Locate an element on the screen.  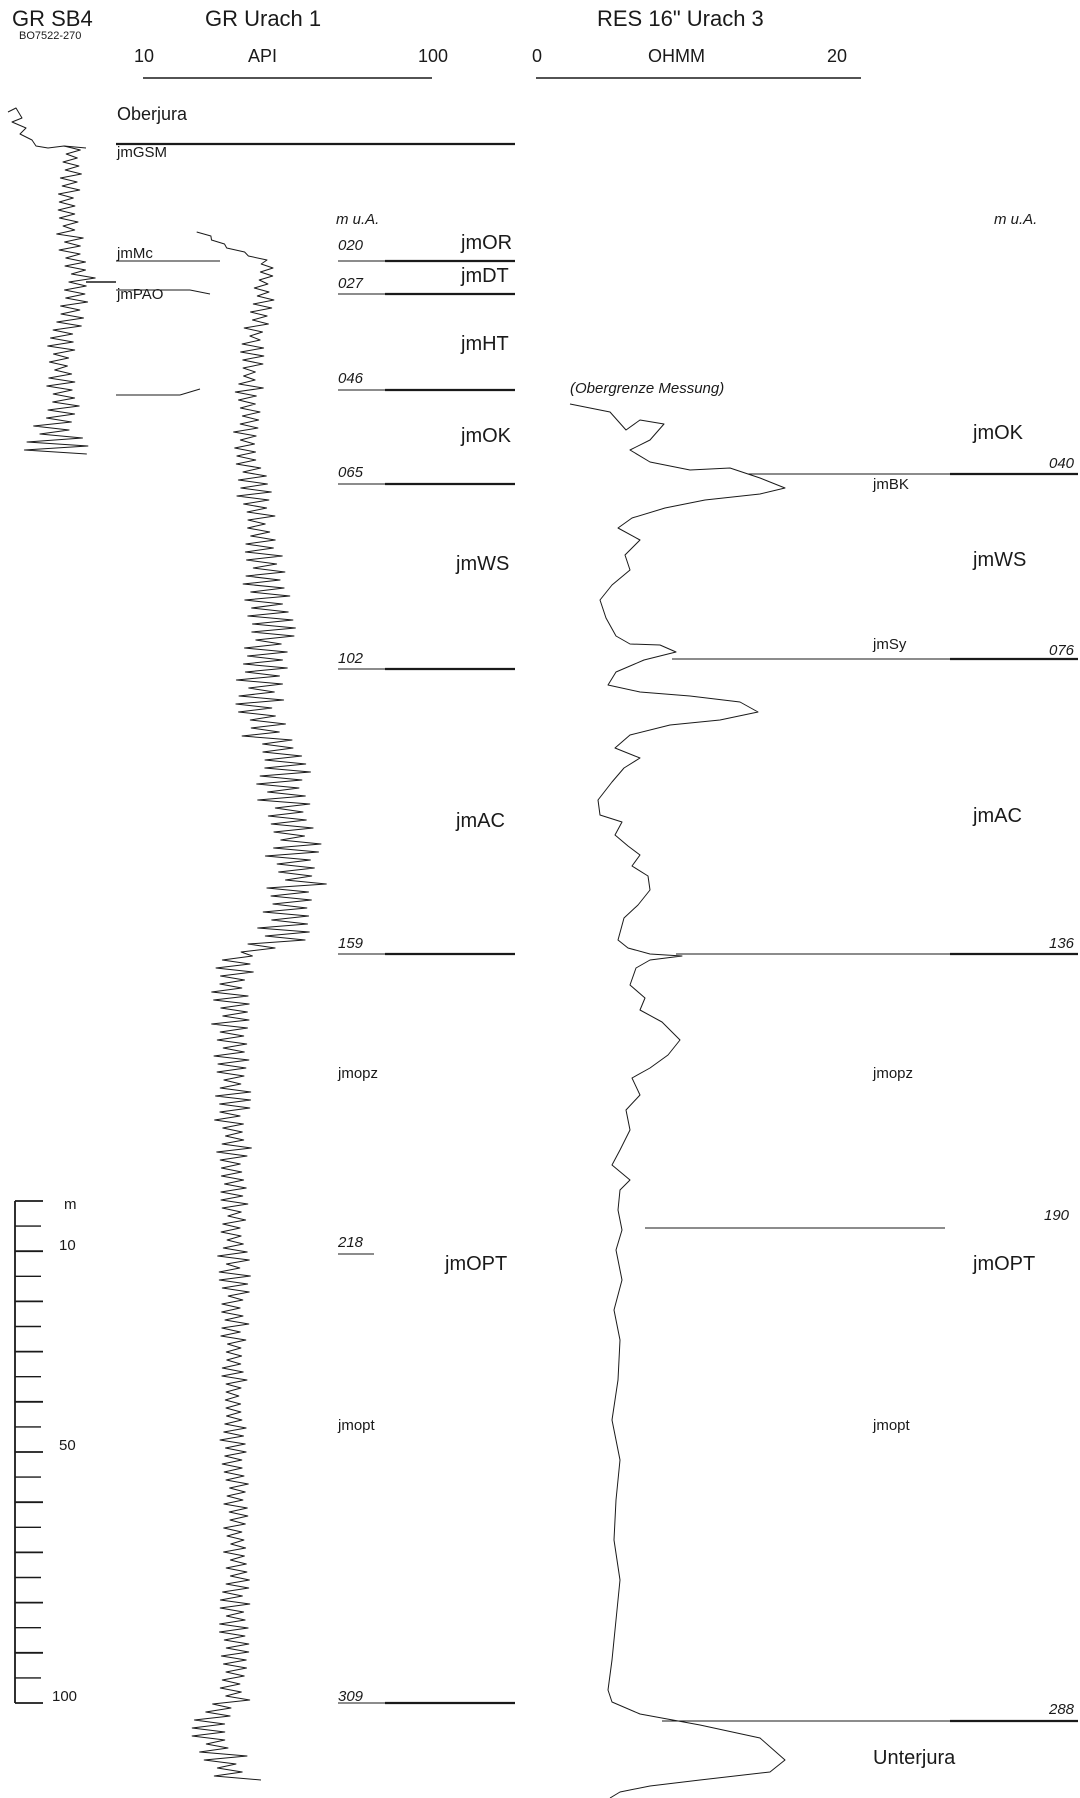
formation-right-jmopt-lower: jmopt is located at coordinates (891, 1425).